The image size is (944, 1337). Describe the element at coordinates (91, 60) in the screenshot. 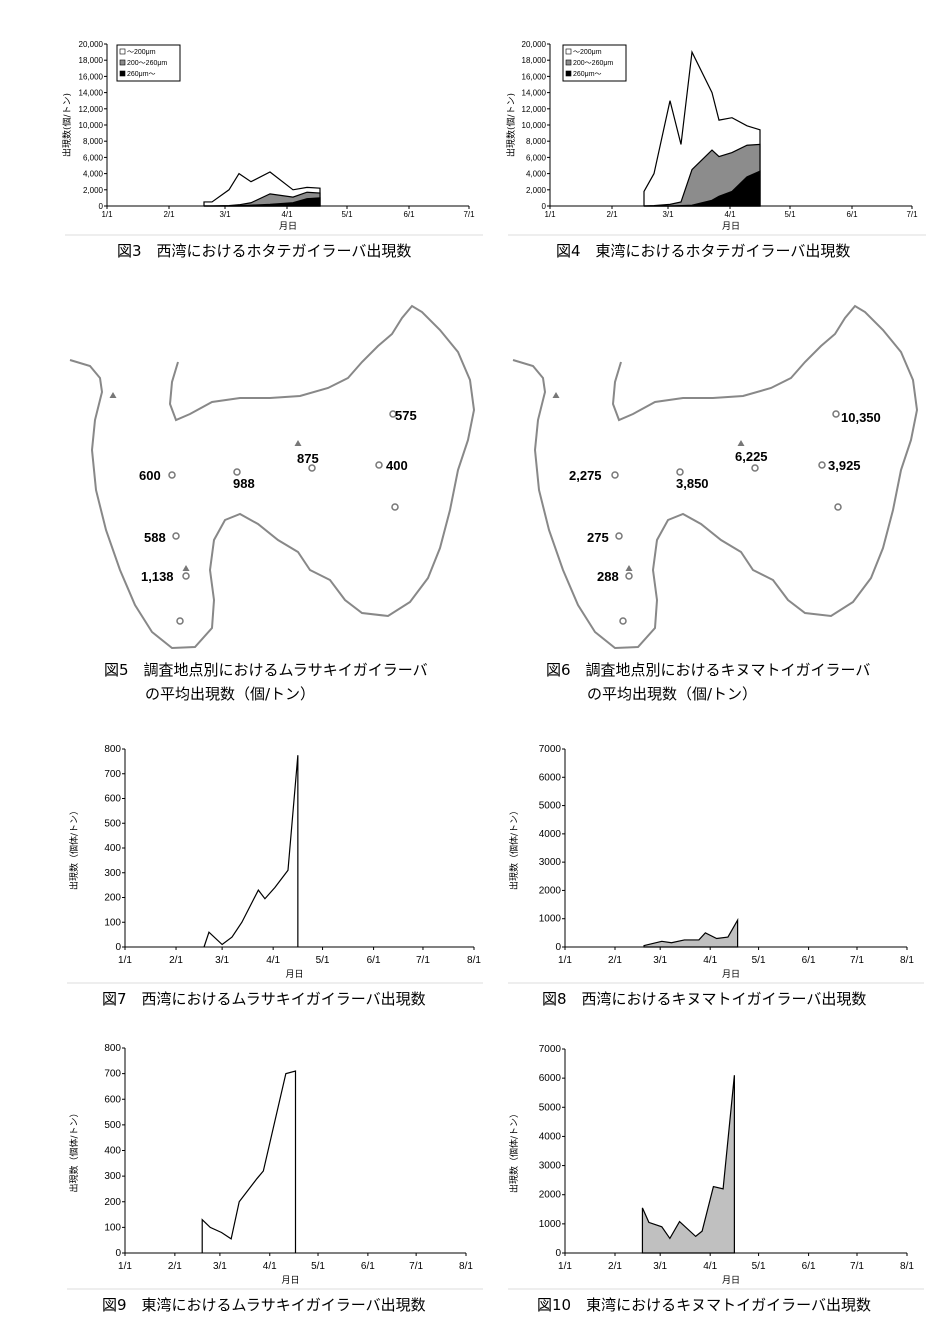

I see `y-tick-label: 18,000` at that location.